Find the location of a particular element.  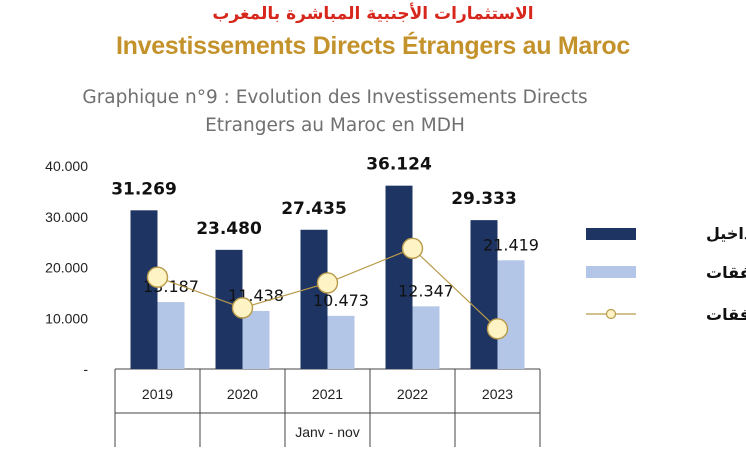

bar-2019-light is located at coordinates (171, 335).